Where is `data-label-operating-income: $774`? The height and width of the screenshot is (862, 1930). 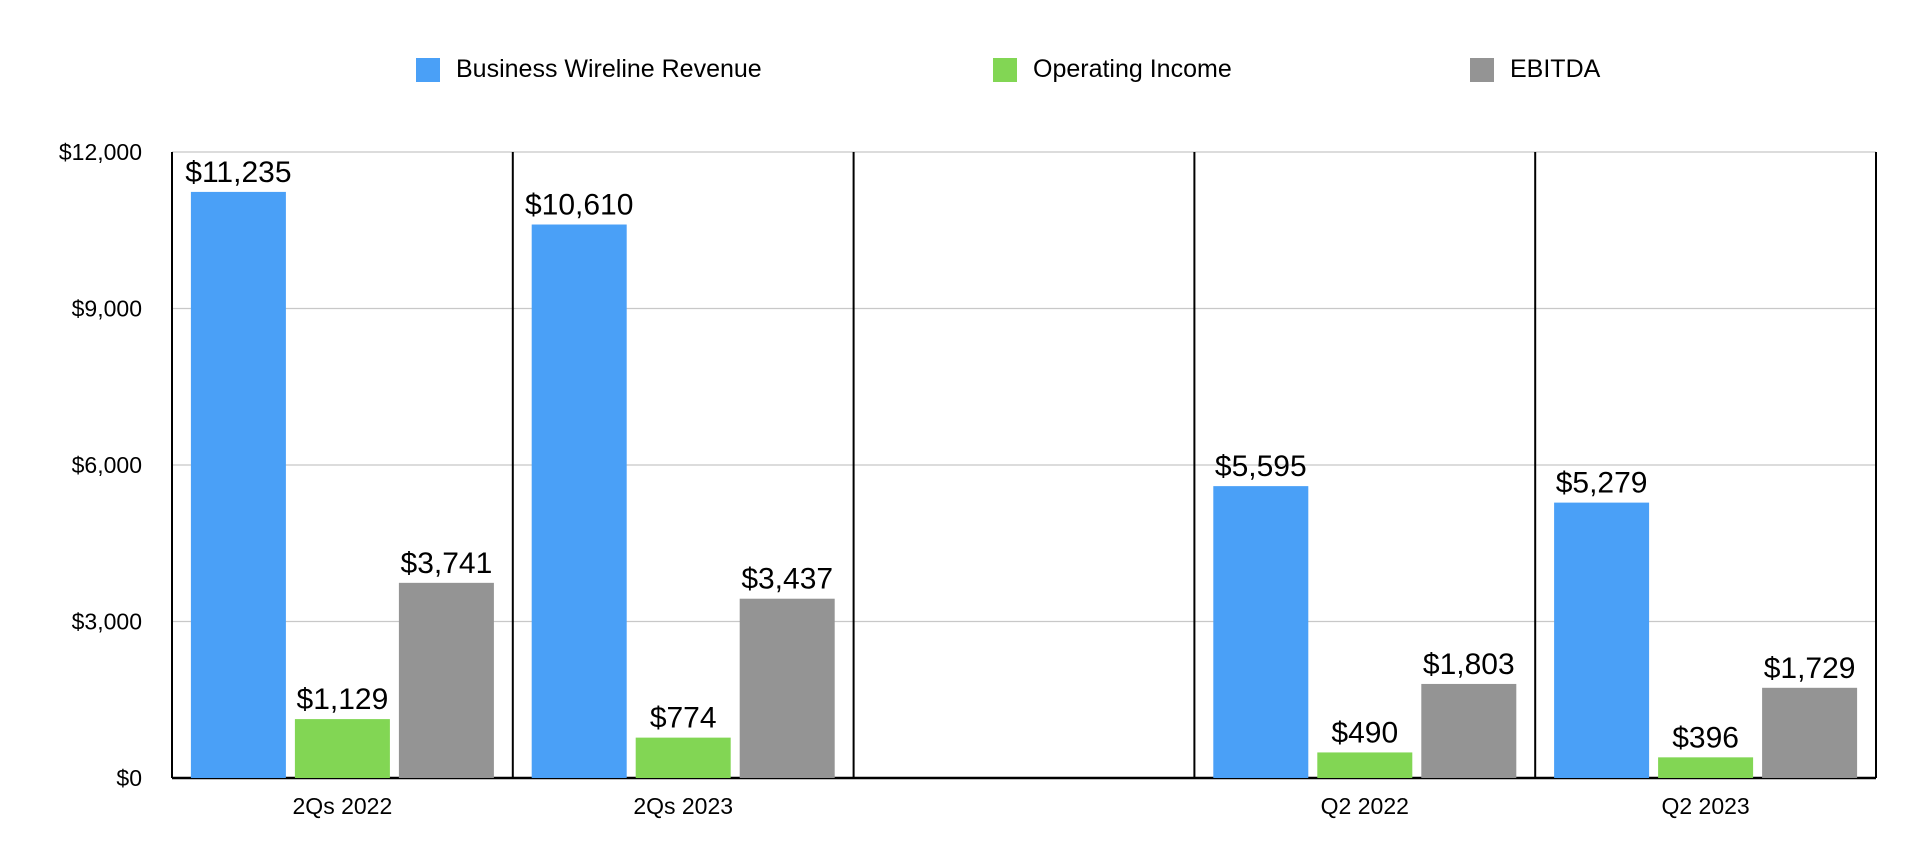 data-label-operating-income: $774 is located at coordinates (683, 718).